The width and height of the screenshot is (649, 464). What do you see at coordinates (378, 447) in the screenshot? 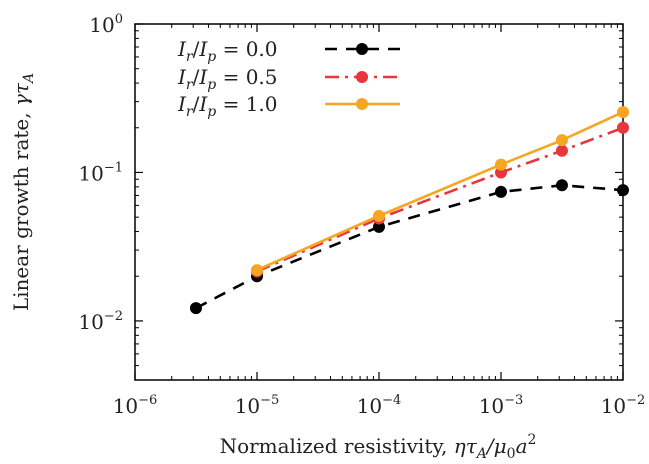
I see `x-axis-label: Normalized resistivity, ητA/μ0a2` at bounding box center [378, 447].